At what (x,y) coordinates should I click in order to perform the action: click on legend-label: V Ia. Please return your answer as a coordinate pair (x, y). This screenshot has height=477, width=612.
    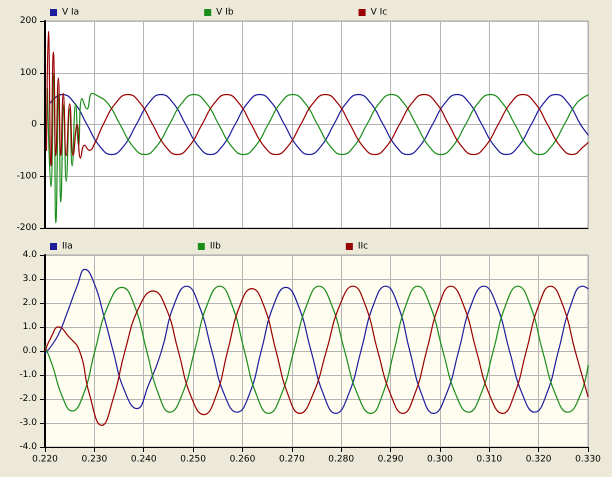
    Looking at the image, I should click on (71, 13).